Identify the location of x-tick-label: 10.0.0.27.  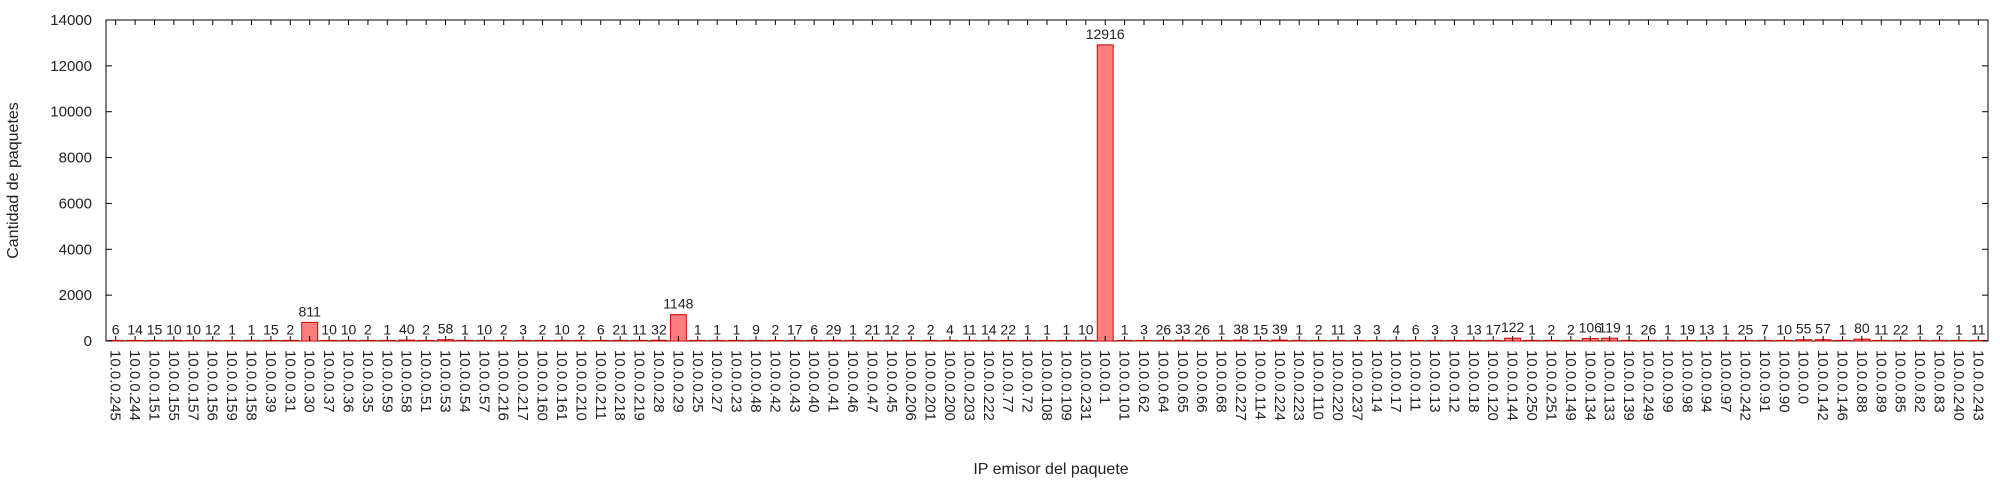
(716, 381).